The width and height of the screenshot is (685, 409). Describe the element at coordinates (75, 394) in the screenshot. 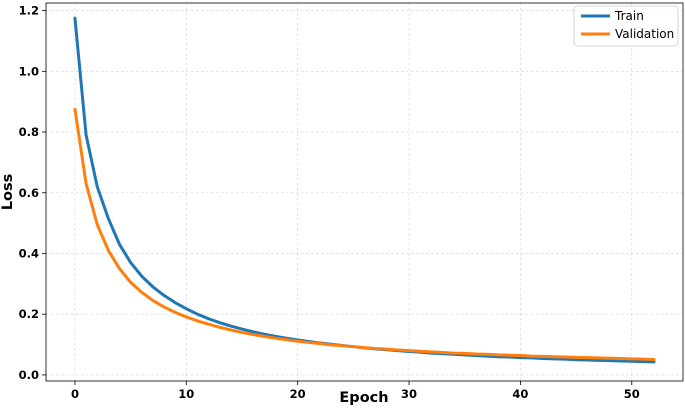

I see `x-tick-label: 0` at that location.